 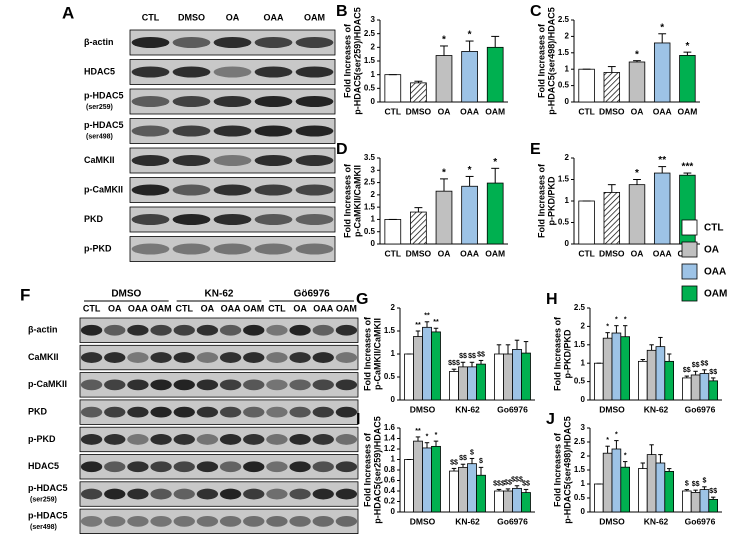 I want to click on group-label: DMSO, so click(x=126, y=294).